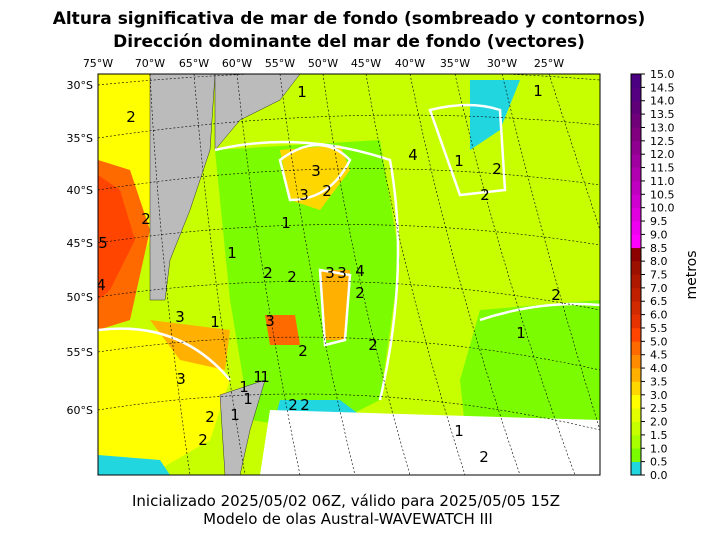 The image size is (708, 541). Describe the element at coordinates (662, 141) in the screenshot. I see `colorbar-tick-label: 12.5` at that location.